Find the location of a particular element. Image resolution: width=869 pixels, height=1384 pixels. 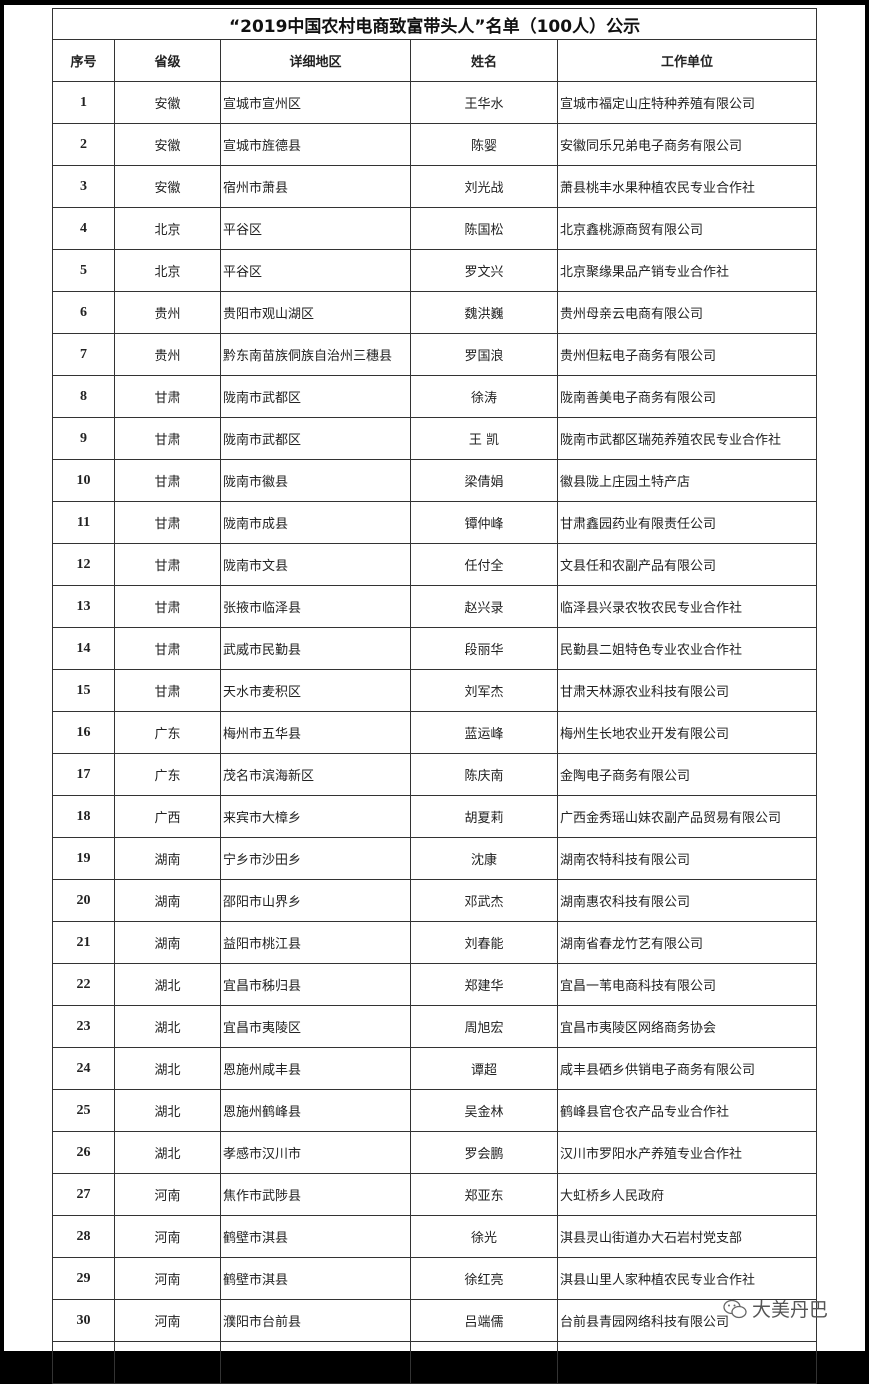

cell-unit: 大虹桥乡人民政府 is located at coordinates (687, 1194).